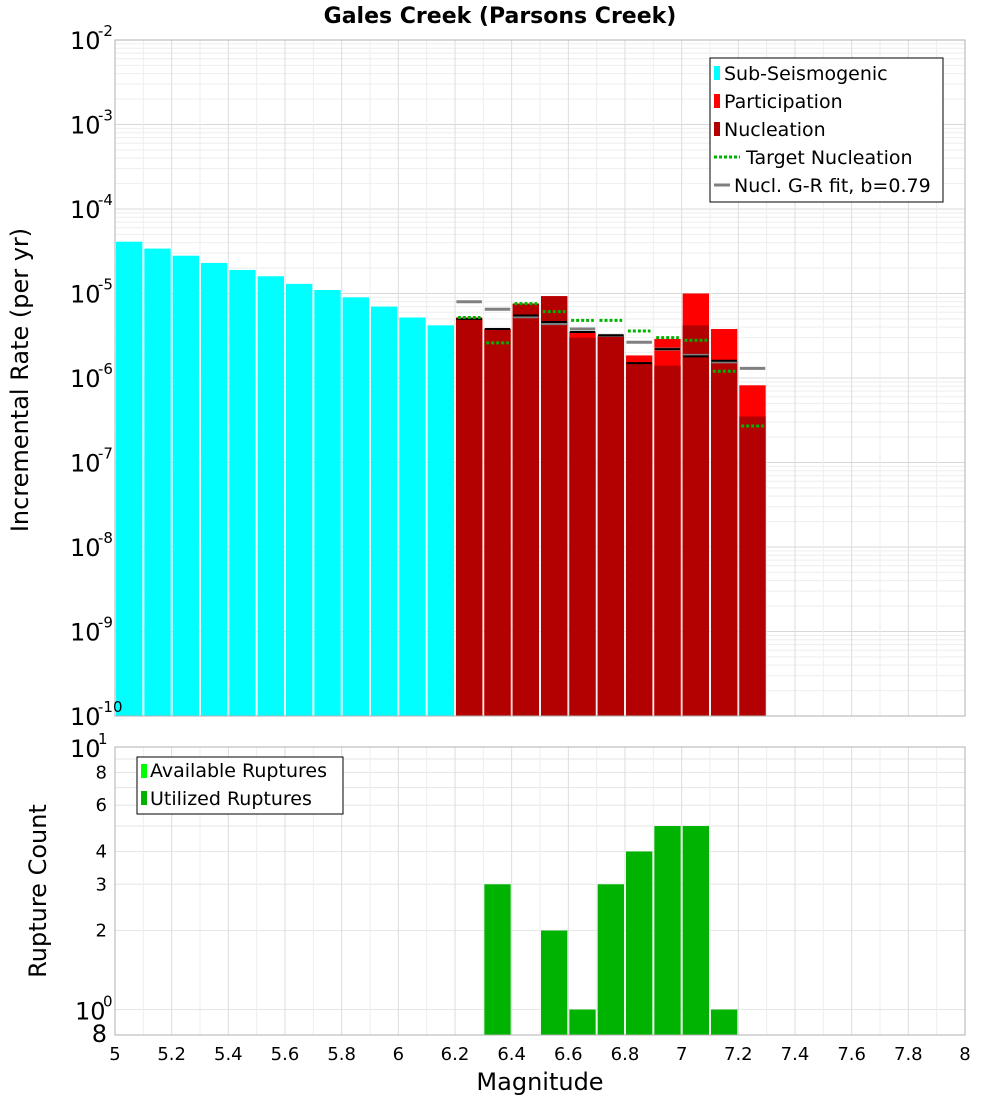 This screenshot has width=1000, height=1100. Describe the element at coordinates (171, 1054) in the screenshot. I see `x-tick-label: 5.2` at that location.